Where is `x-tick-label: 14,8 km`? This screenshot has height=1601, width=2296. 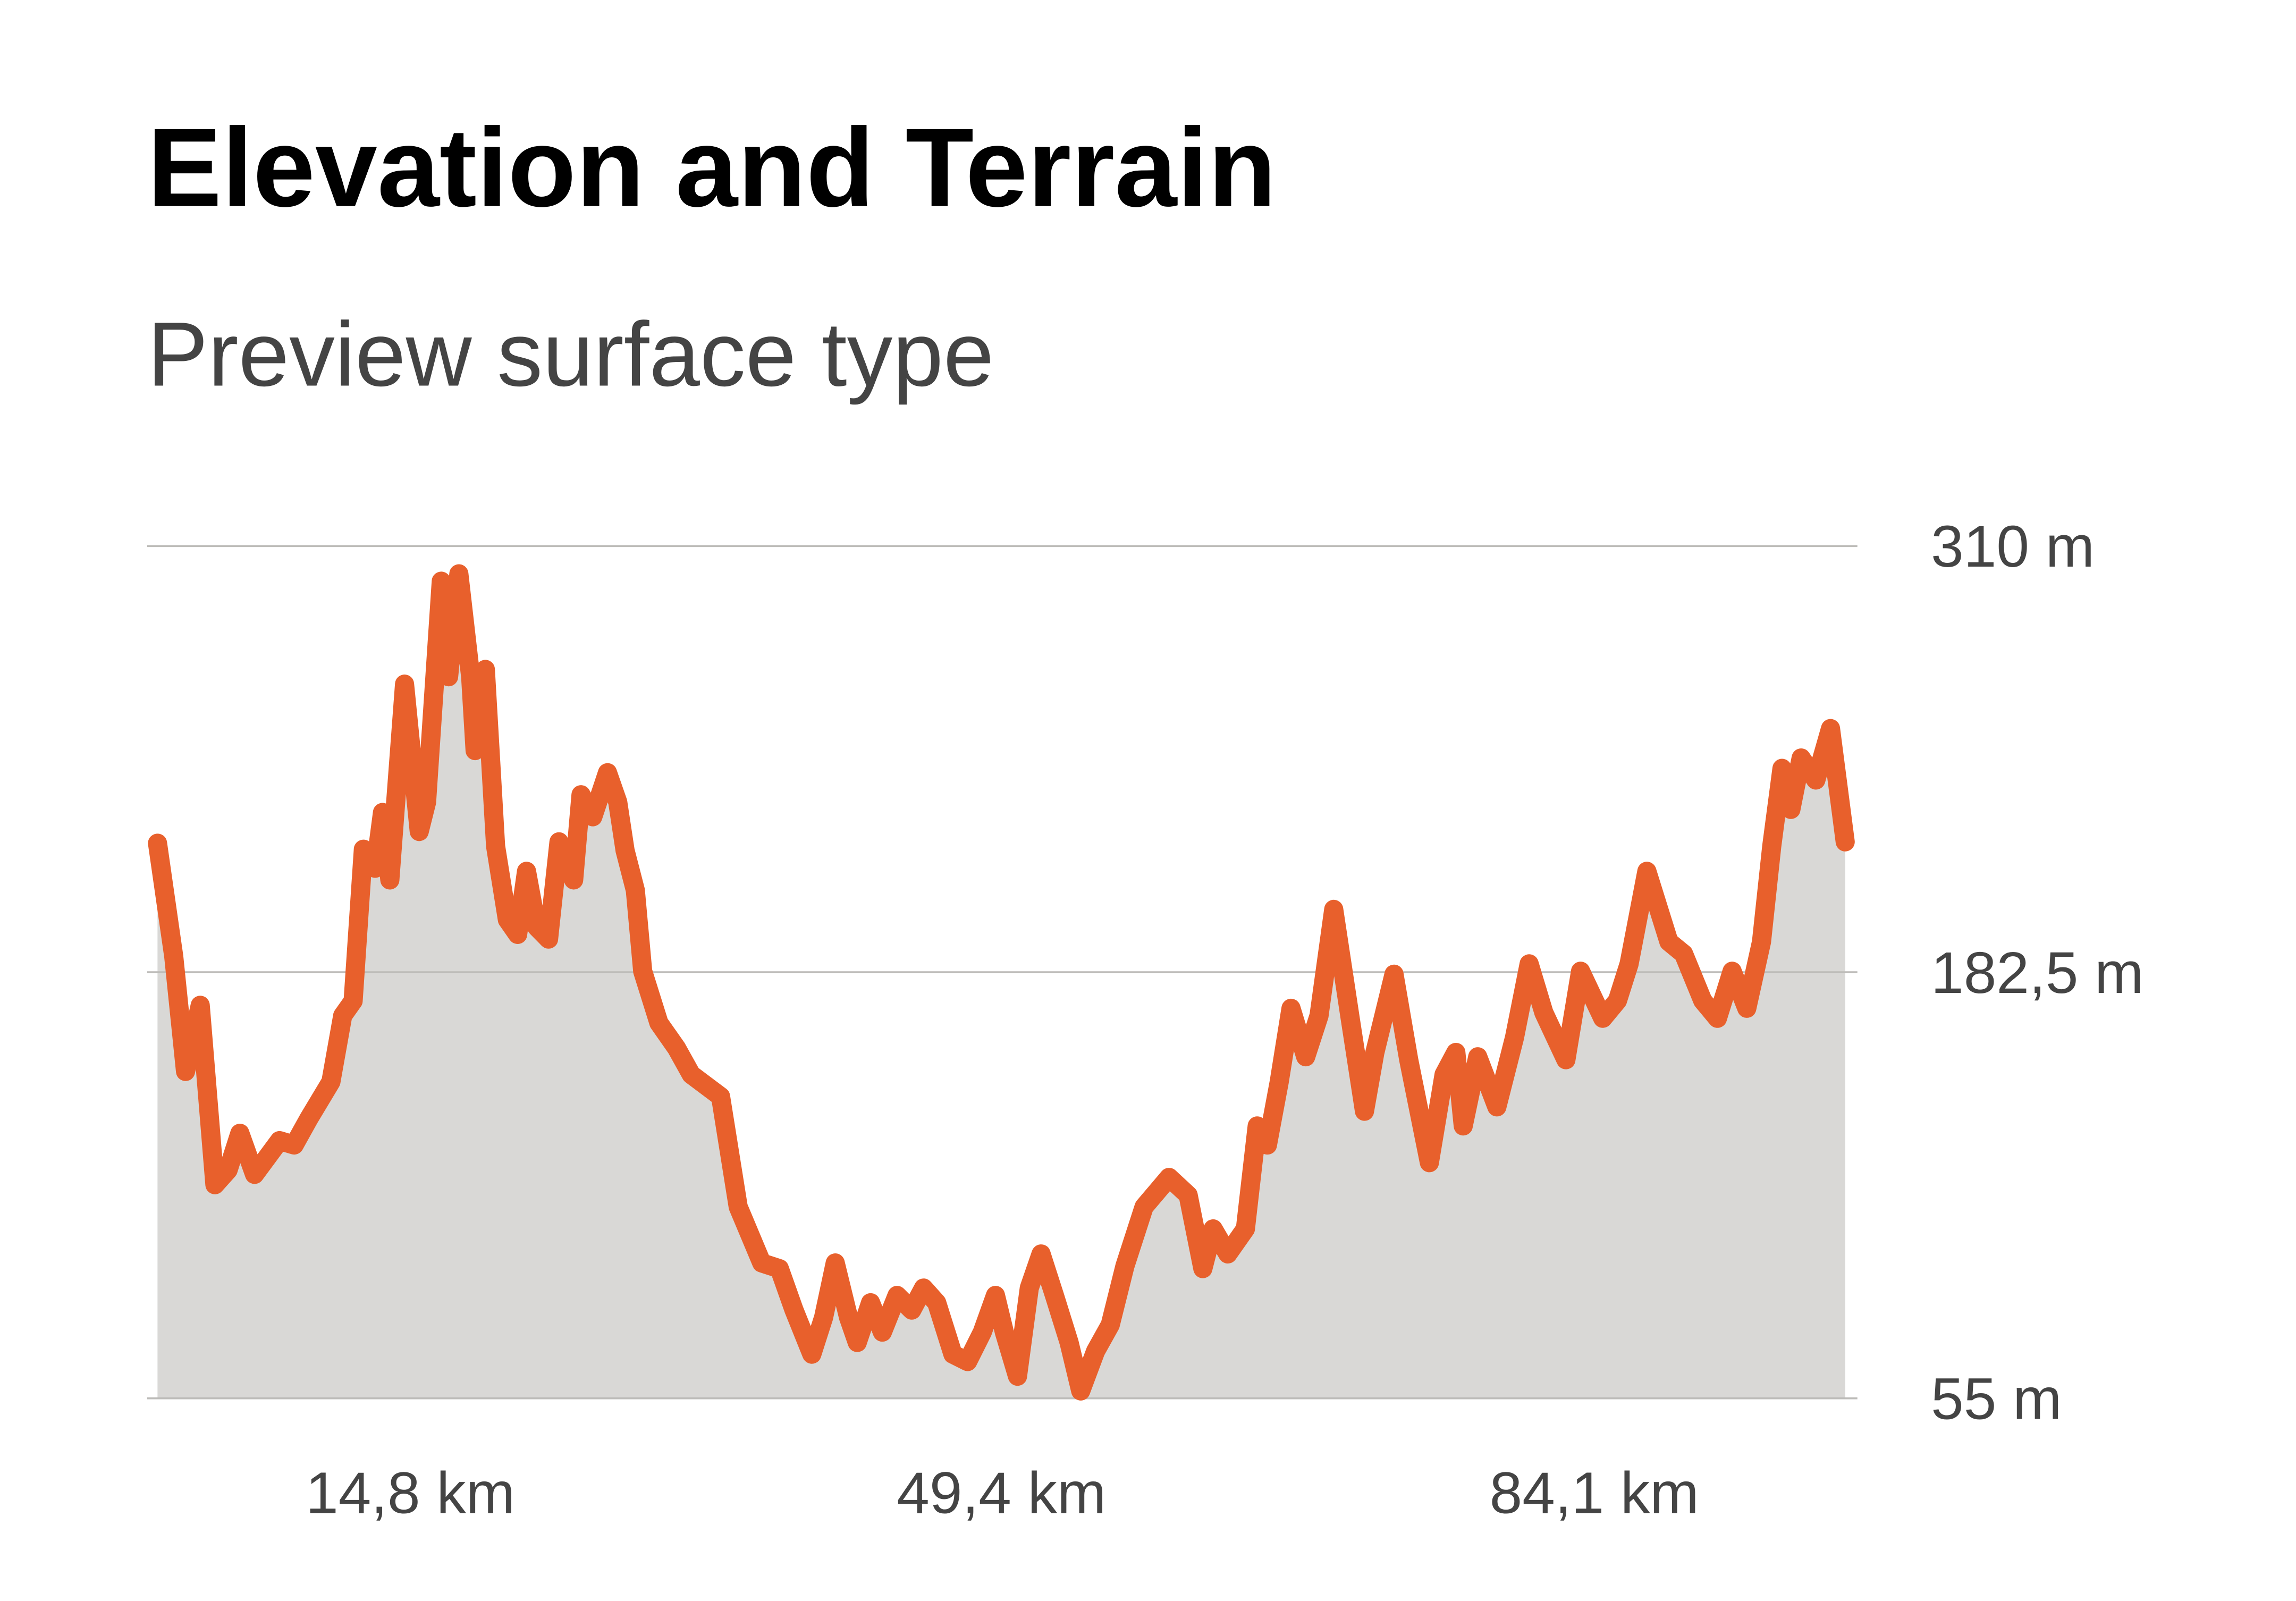 x-tick-label: 14,8 km is located at coordinates (410, 1493).